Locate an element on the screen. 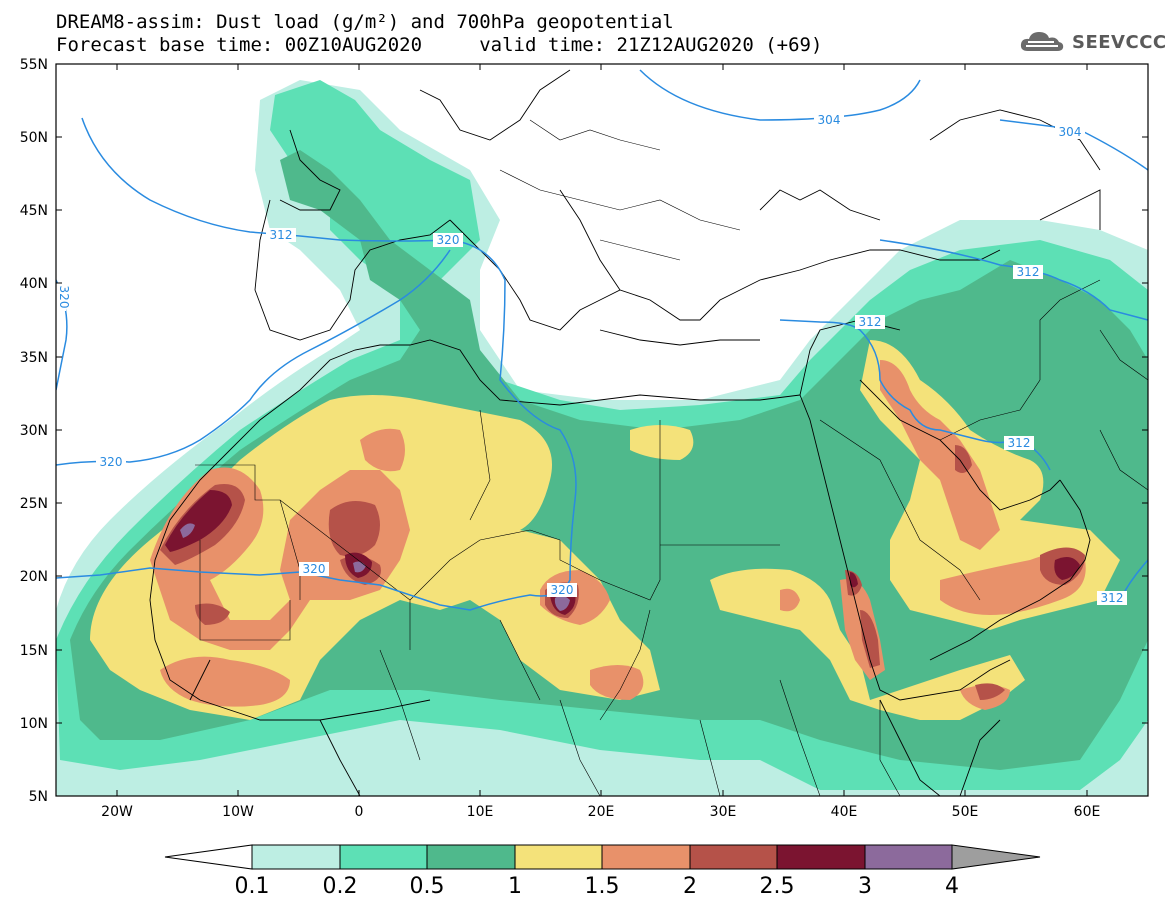  lon-label: 60E is located at coordinates (1087, 812).